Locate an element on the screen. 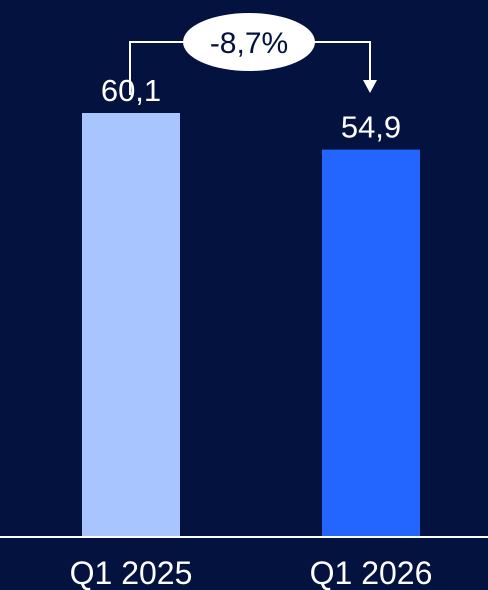  change-callout-bubble is located at coordinates (249, 42).